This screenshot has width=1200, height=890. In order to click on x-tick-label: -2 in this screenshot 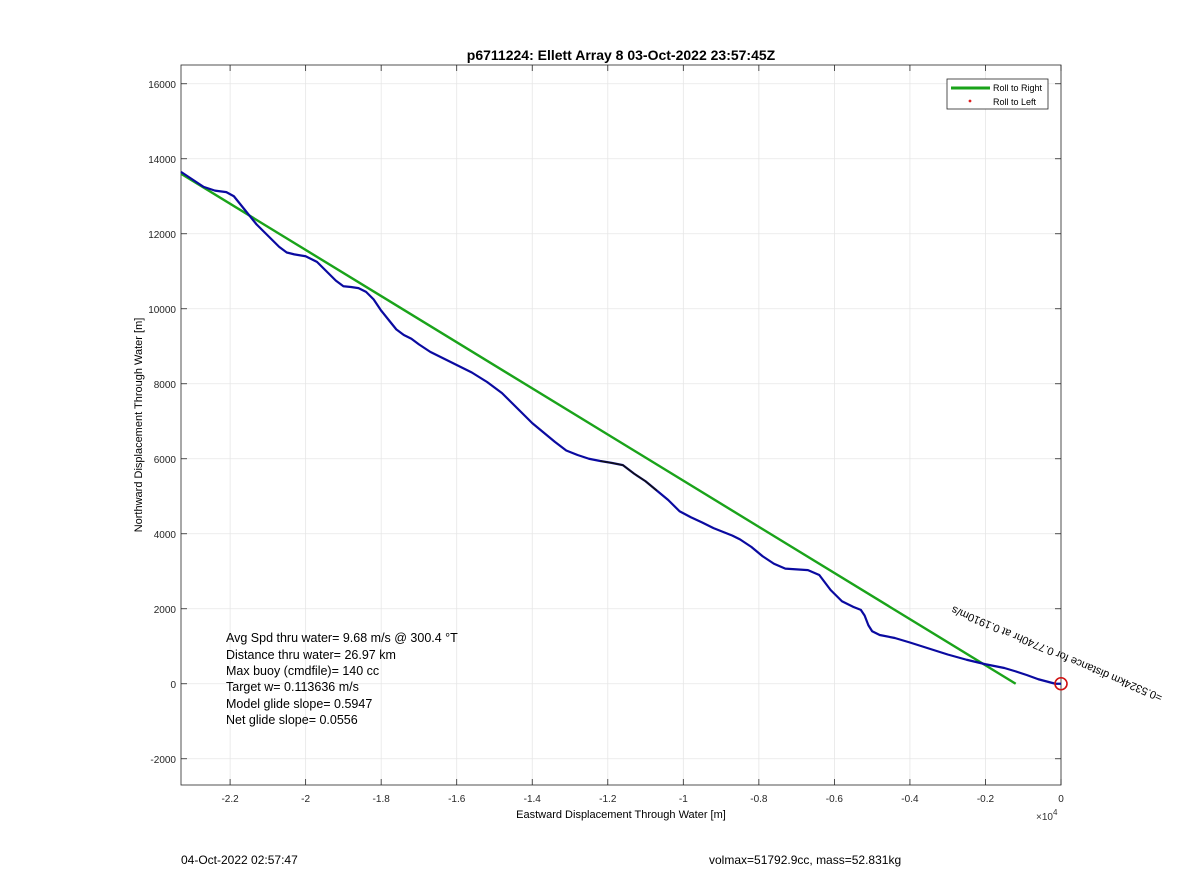, I will do `click(305, 799)`.